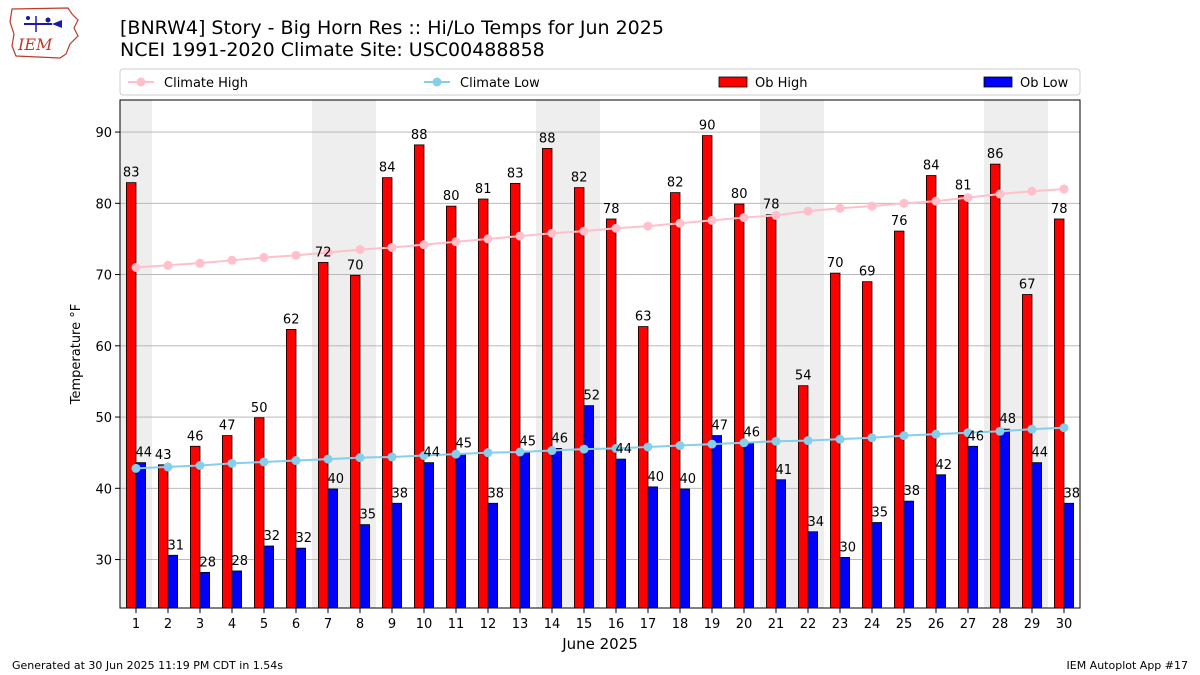  What do you see at coordinates (304, 538) in the screenshot?
I see `ob-low-label: 32` at bounding box center [304, 538].